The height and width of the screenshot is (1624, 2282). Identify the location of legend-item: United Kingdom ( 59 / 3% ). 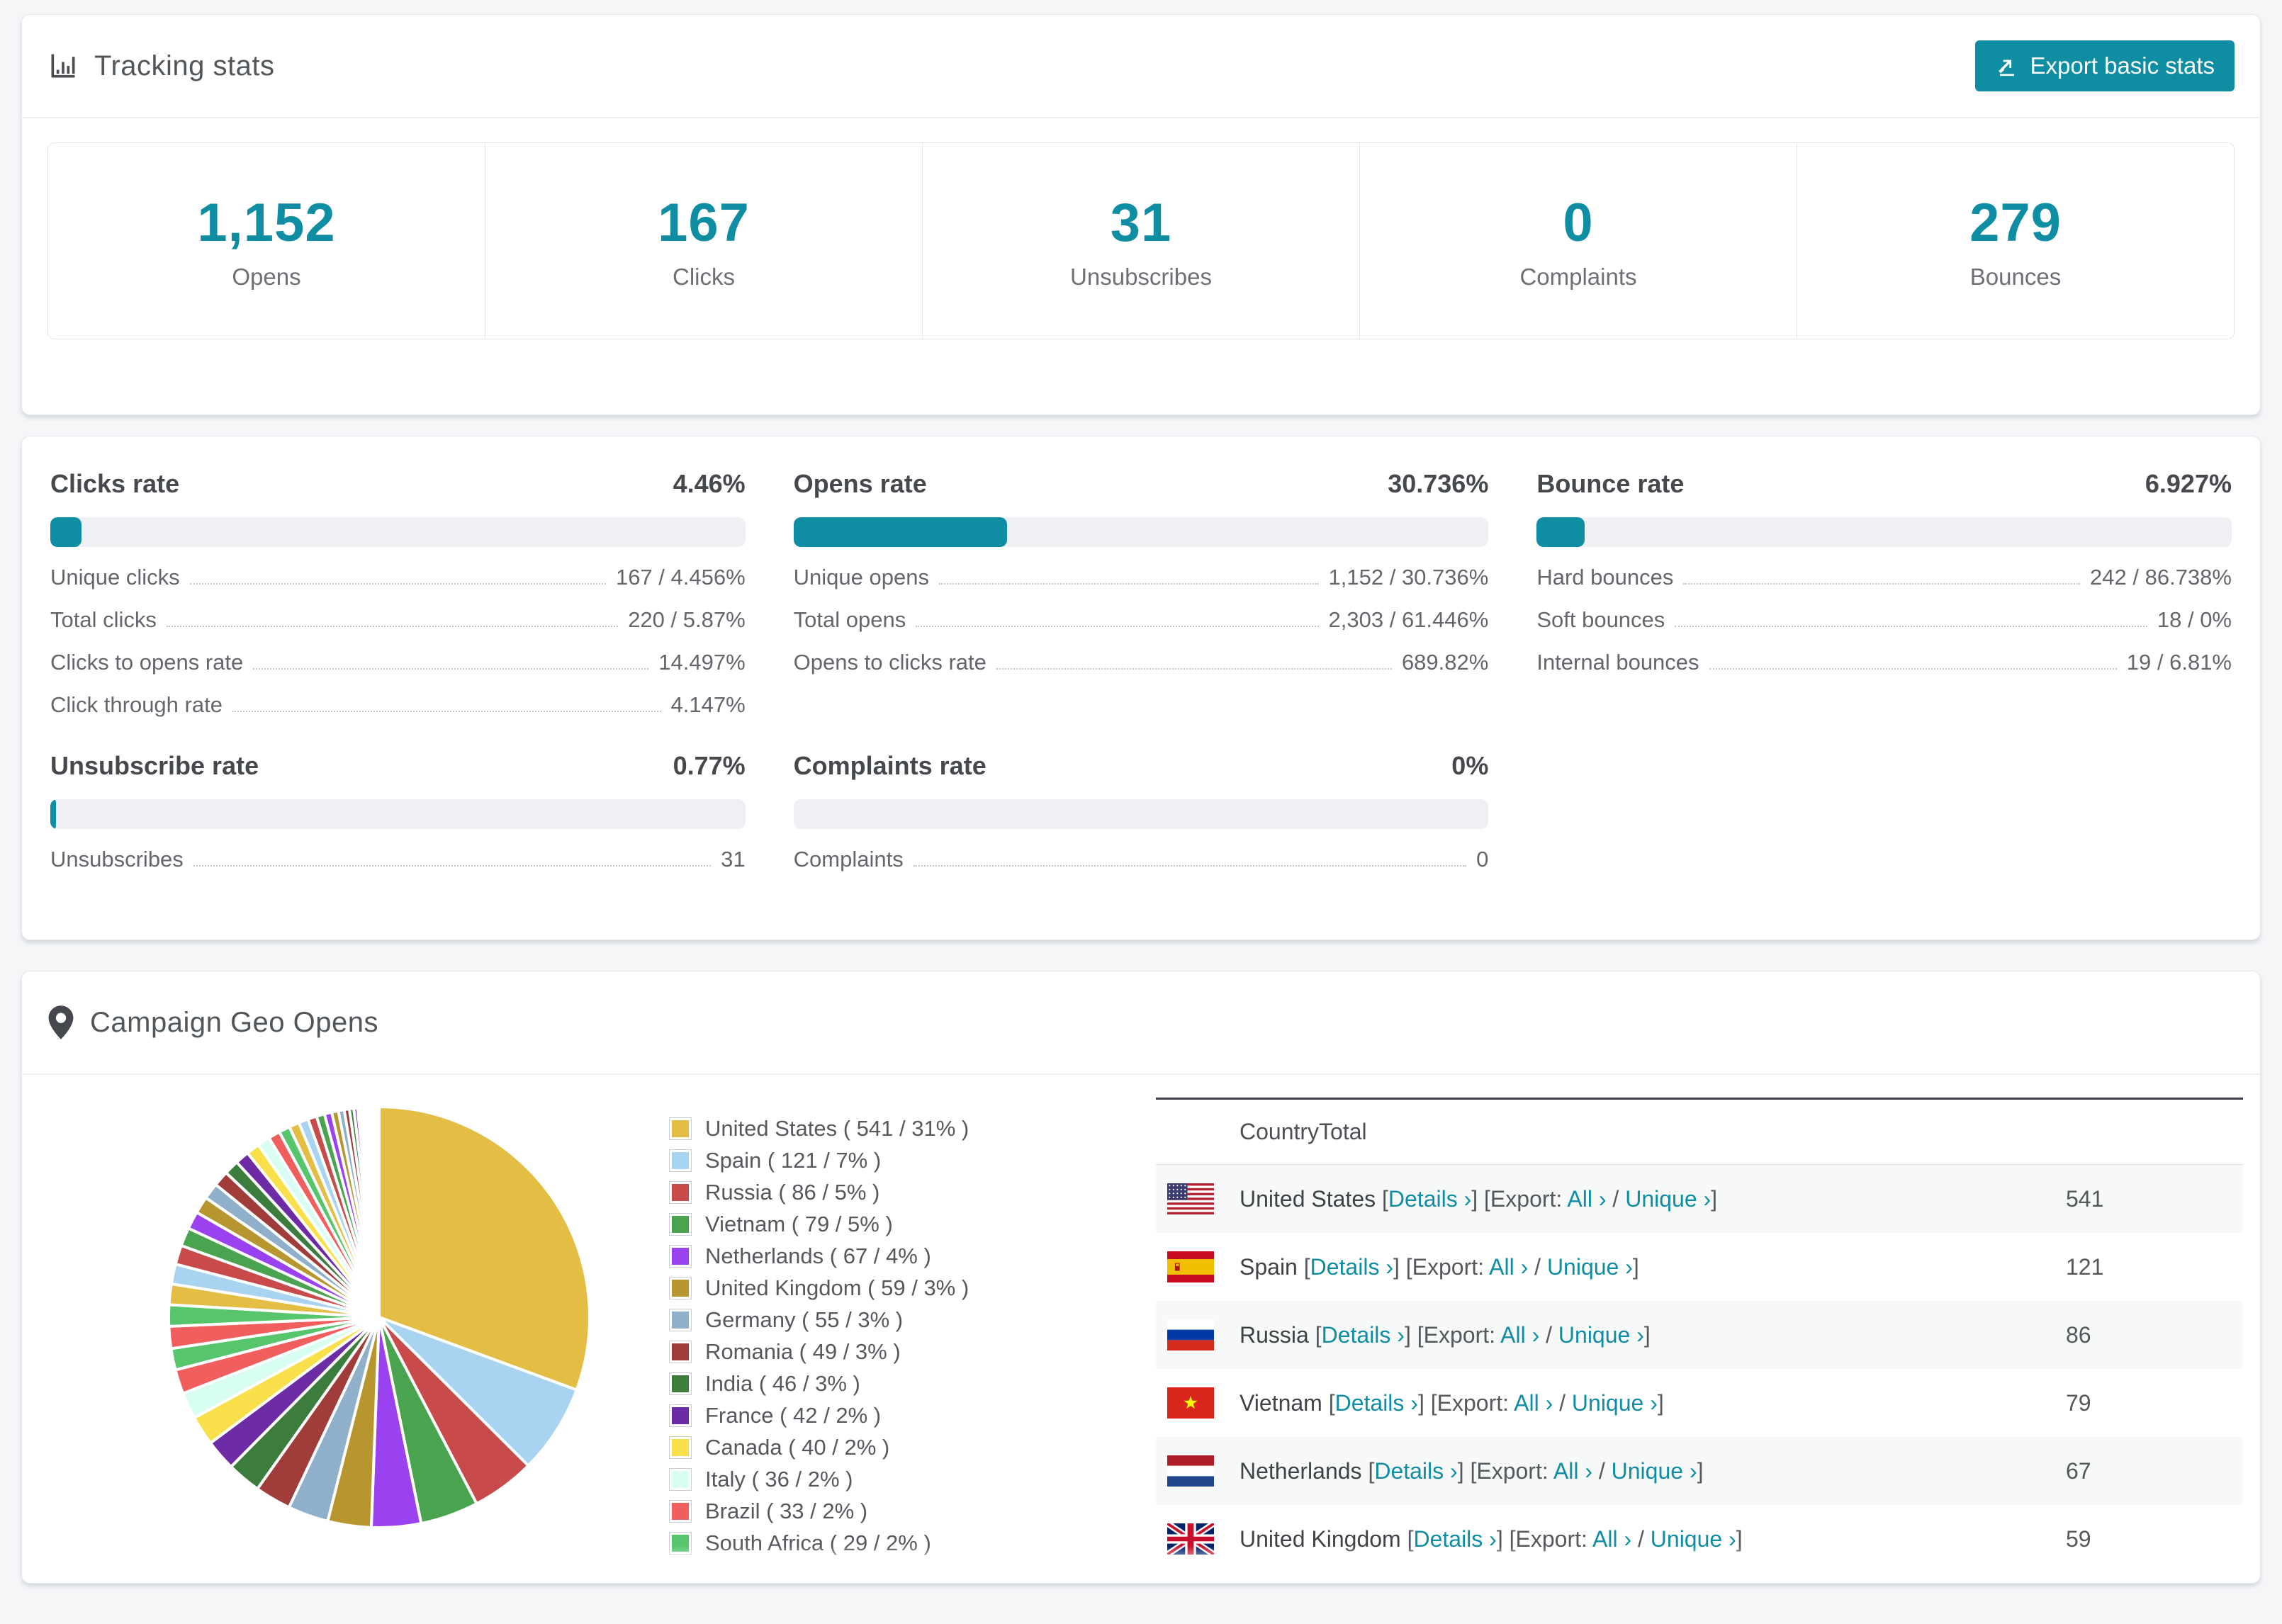
(840, 1288).